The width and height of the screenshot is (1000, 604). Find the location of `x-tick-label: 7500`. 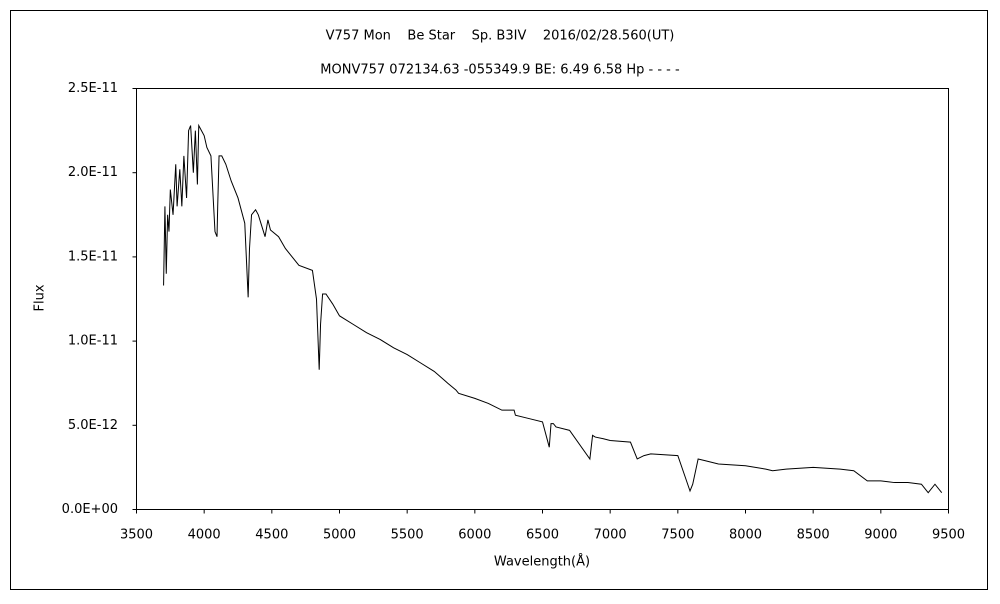

x-tick-label: 7500 is located at coordinates (677, 535).